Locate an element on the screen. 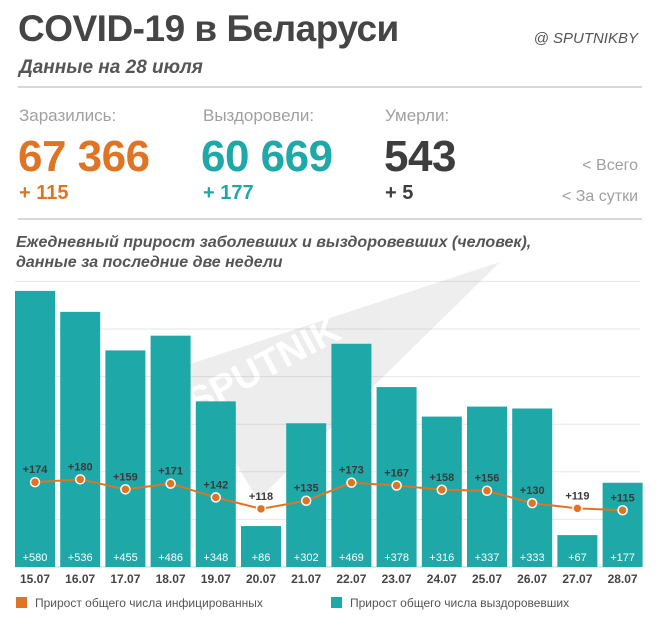 The width and height of the screenshot is (660, 620). point-label-infected: +159 is located at coordinates (125, 477).